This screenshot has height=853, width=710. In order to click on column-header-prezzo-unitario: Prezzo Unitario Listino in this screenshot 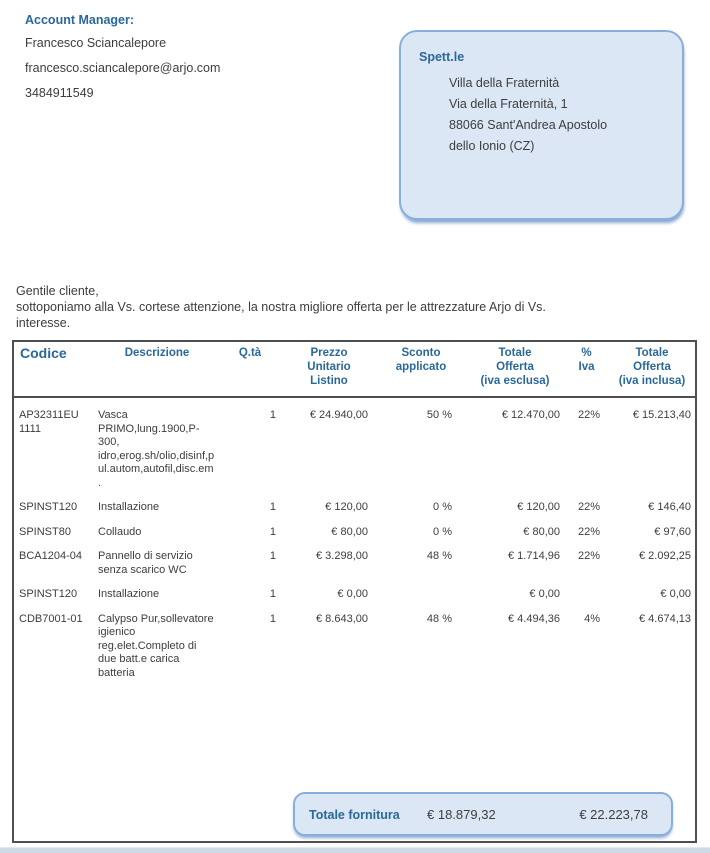, I will do `click(329, 370)`.